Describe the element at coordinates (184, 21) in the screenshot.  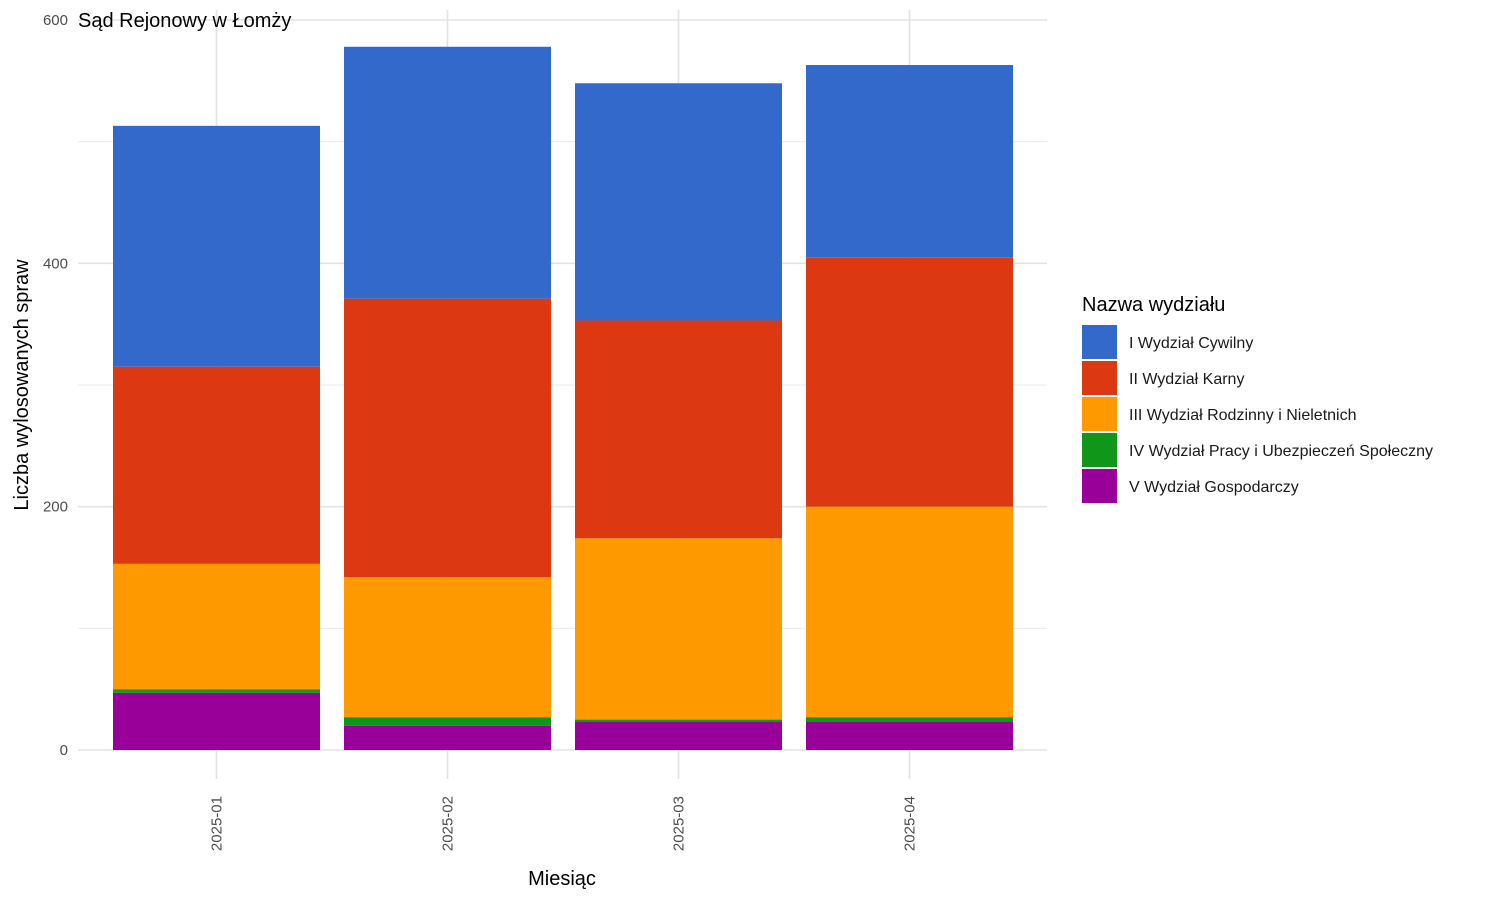
I see `chart-title: Sąd Rejonowy w Łomży` at that location.